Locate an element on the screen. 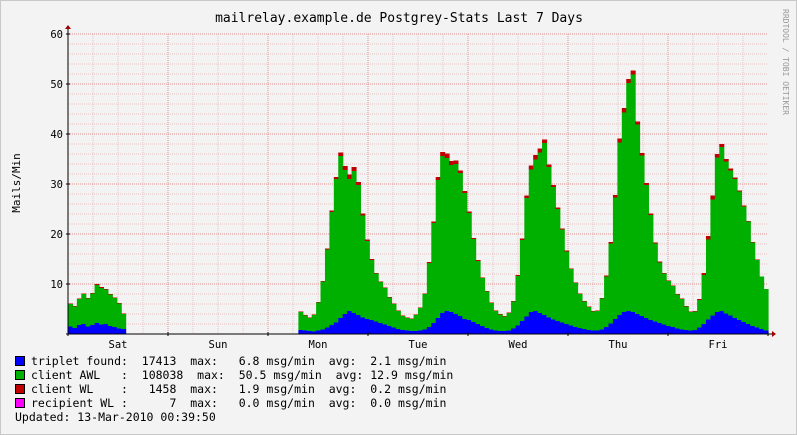 This screenshot has height=435, width=797. y-axis-label: Mails/Min is located at coordinates (16, 183).